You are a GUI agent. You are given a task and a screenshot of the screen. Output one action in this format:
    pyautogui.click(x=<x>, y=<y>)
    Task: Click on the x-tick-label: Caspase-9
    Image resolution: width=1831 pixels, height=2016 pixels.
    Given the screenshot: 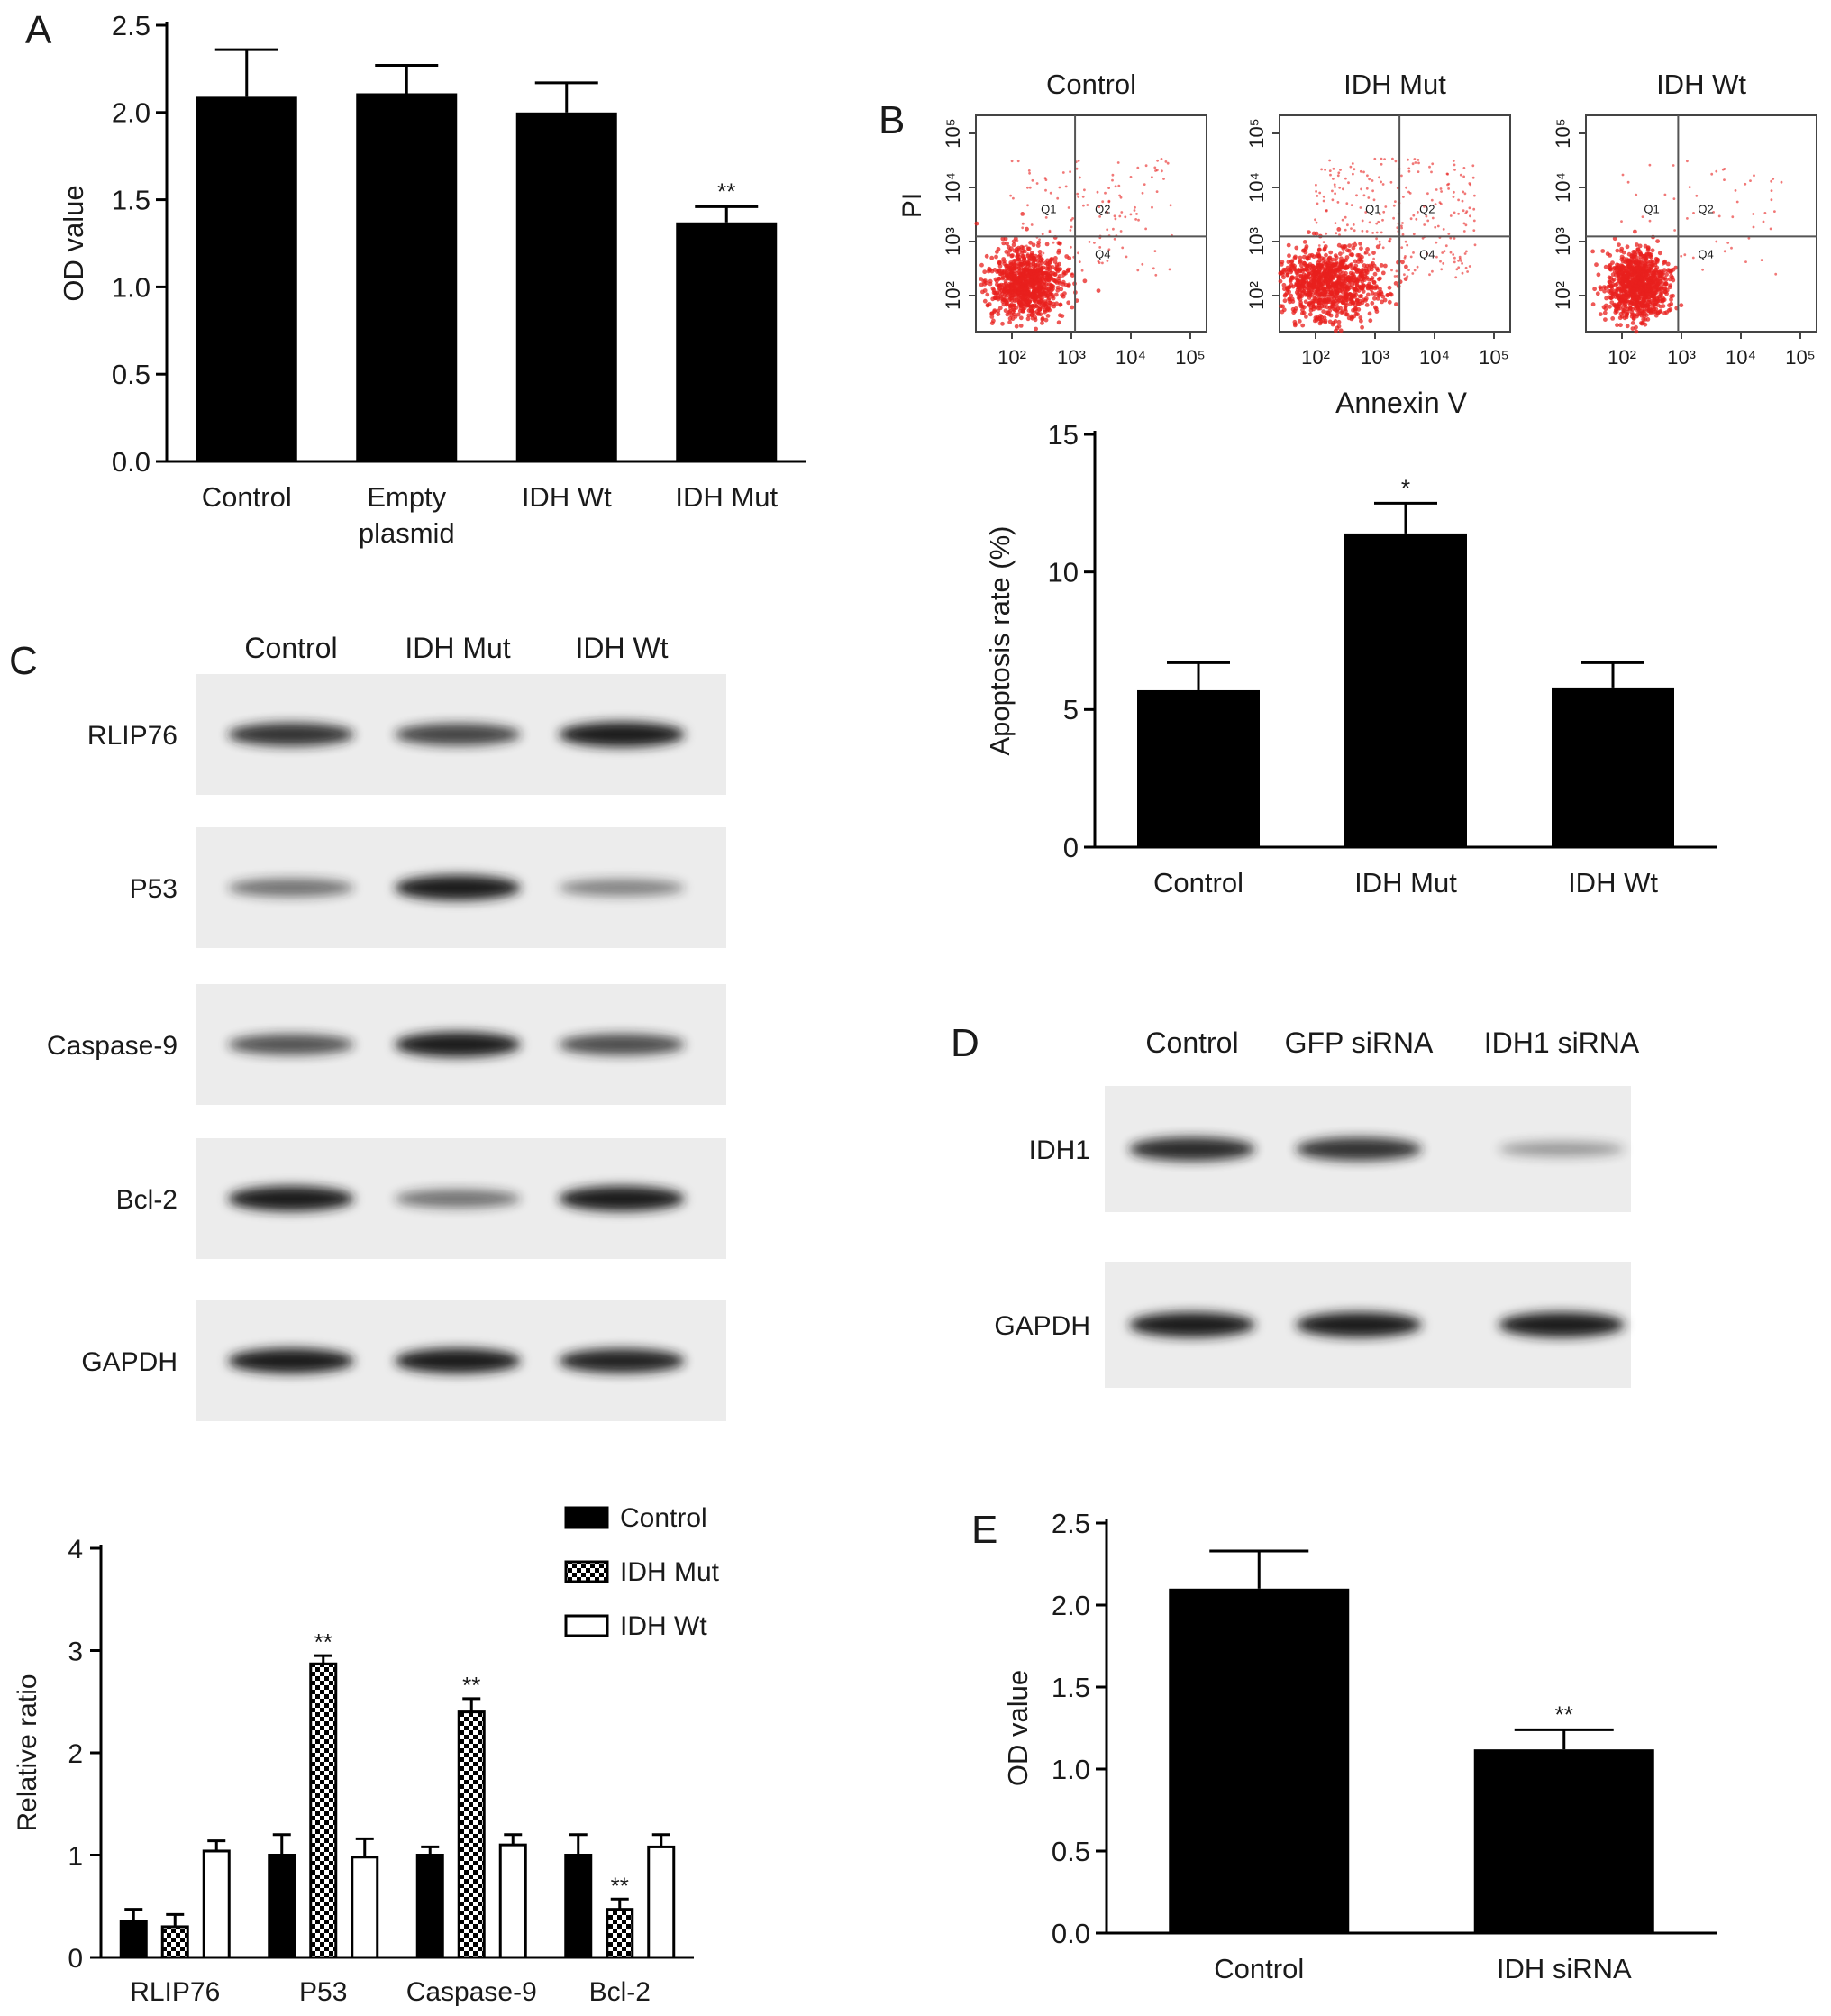 What is the action you would take?
    pyautogui.click(x=471, y=1992)
    